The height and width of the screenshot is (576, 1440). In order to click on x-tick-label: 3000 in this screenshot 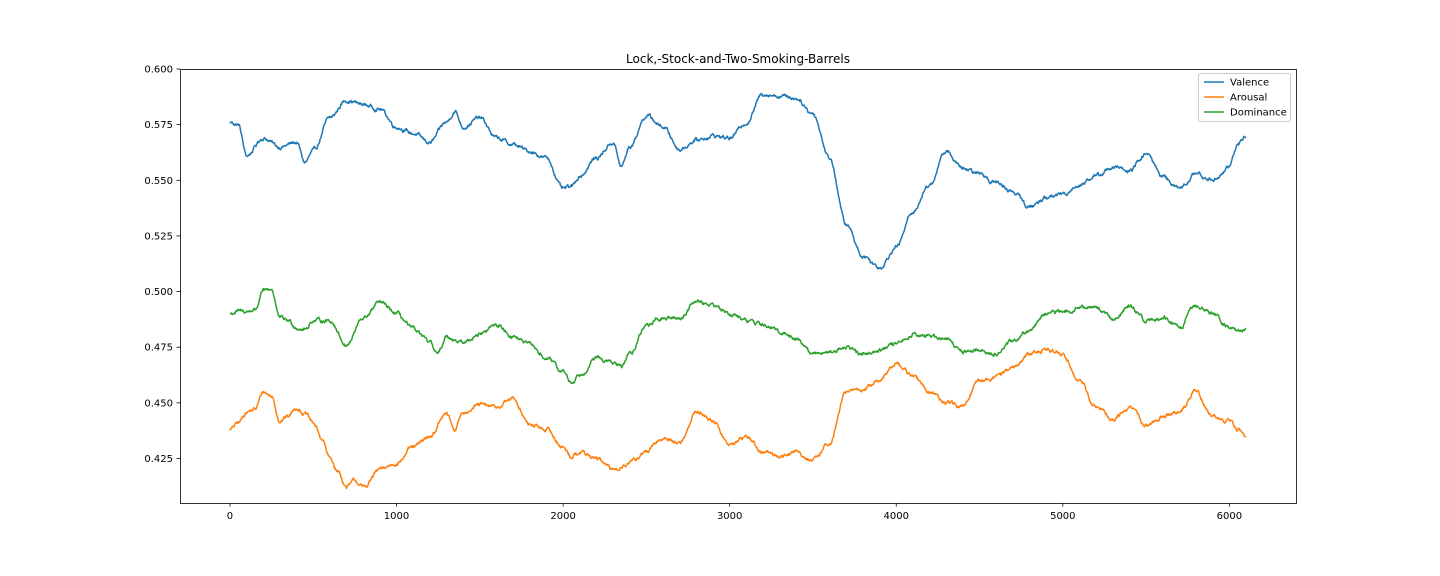, I will do `click(729, 516)`.